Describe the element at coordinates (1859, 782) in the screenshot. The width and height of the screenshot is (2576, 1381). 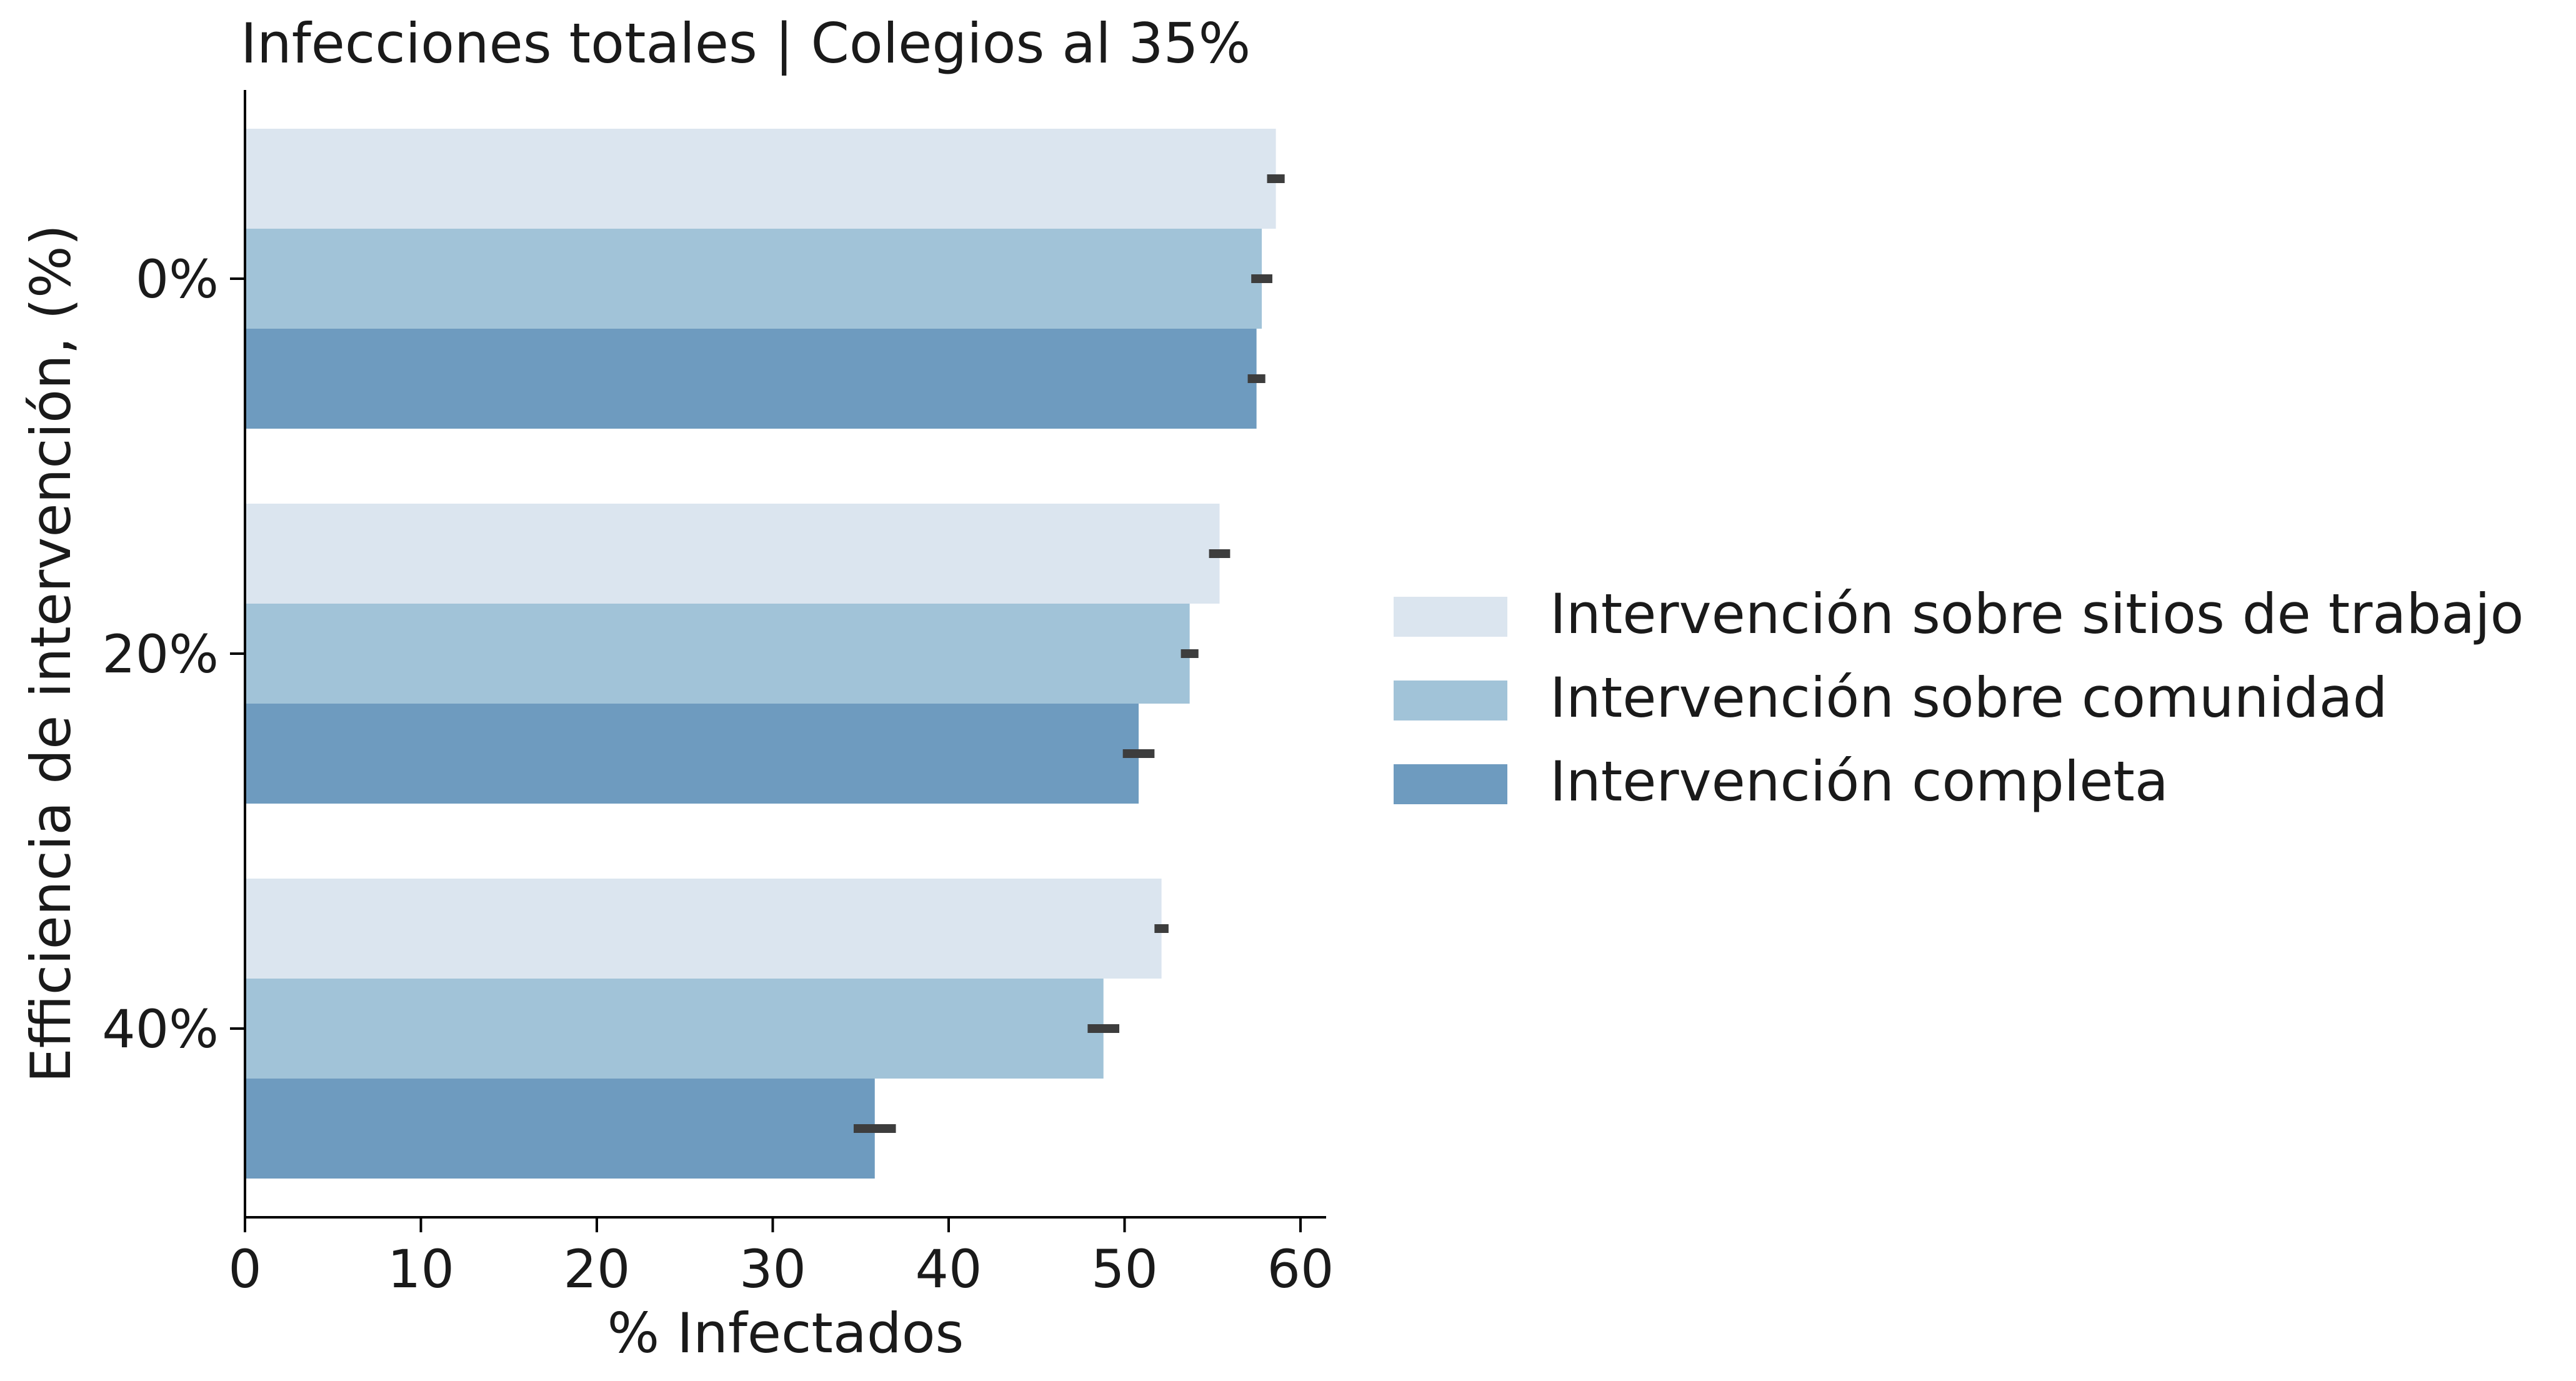
I see `legend-label-2: Intervención completa` at that location.